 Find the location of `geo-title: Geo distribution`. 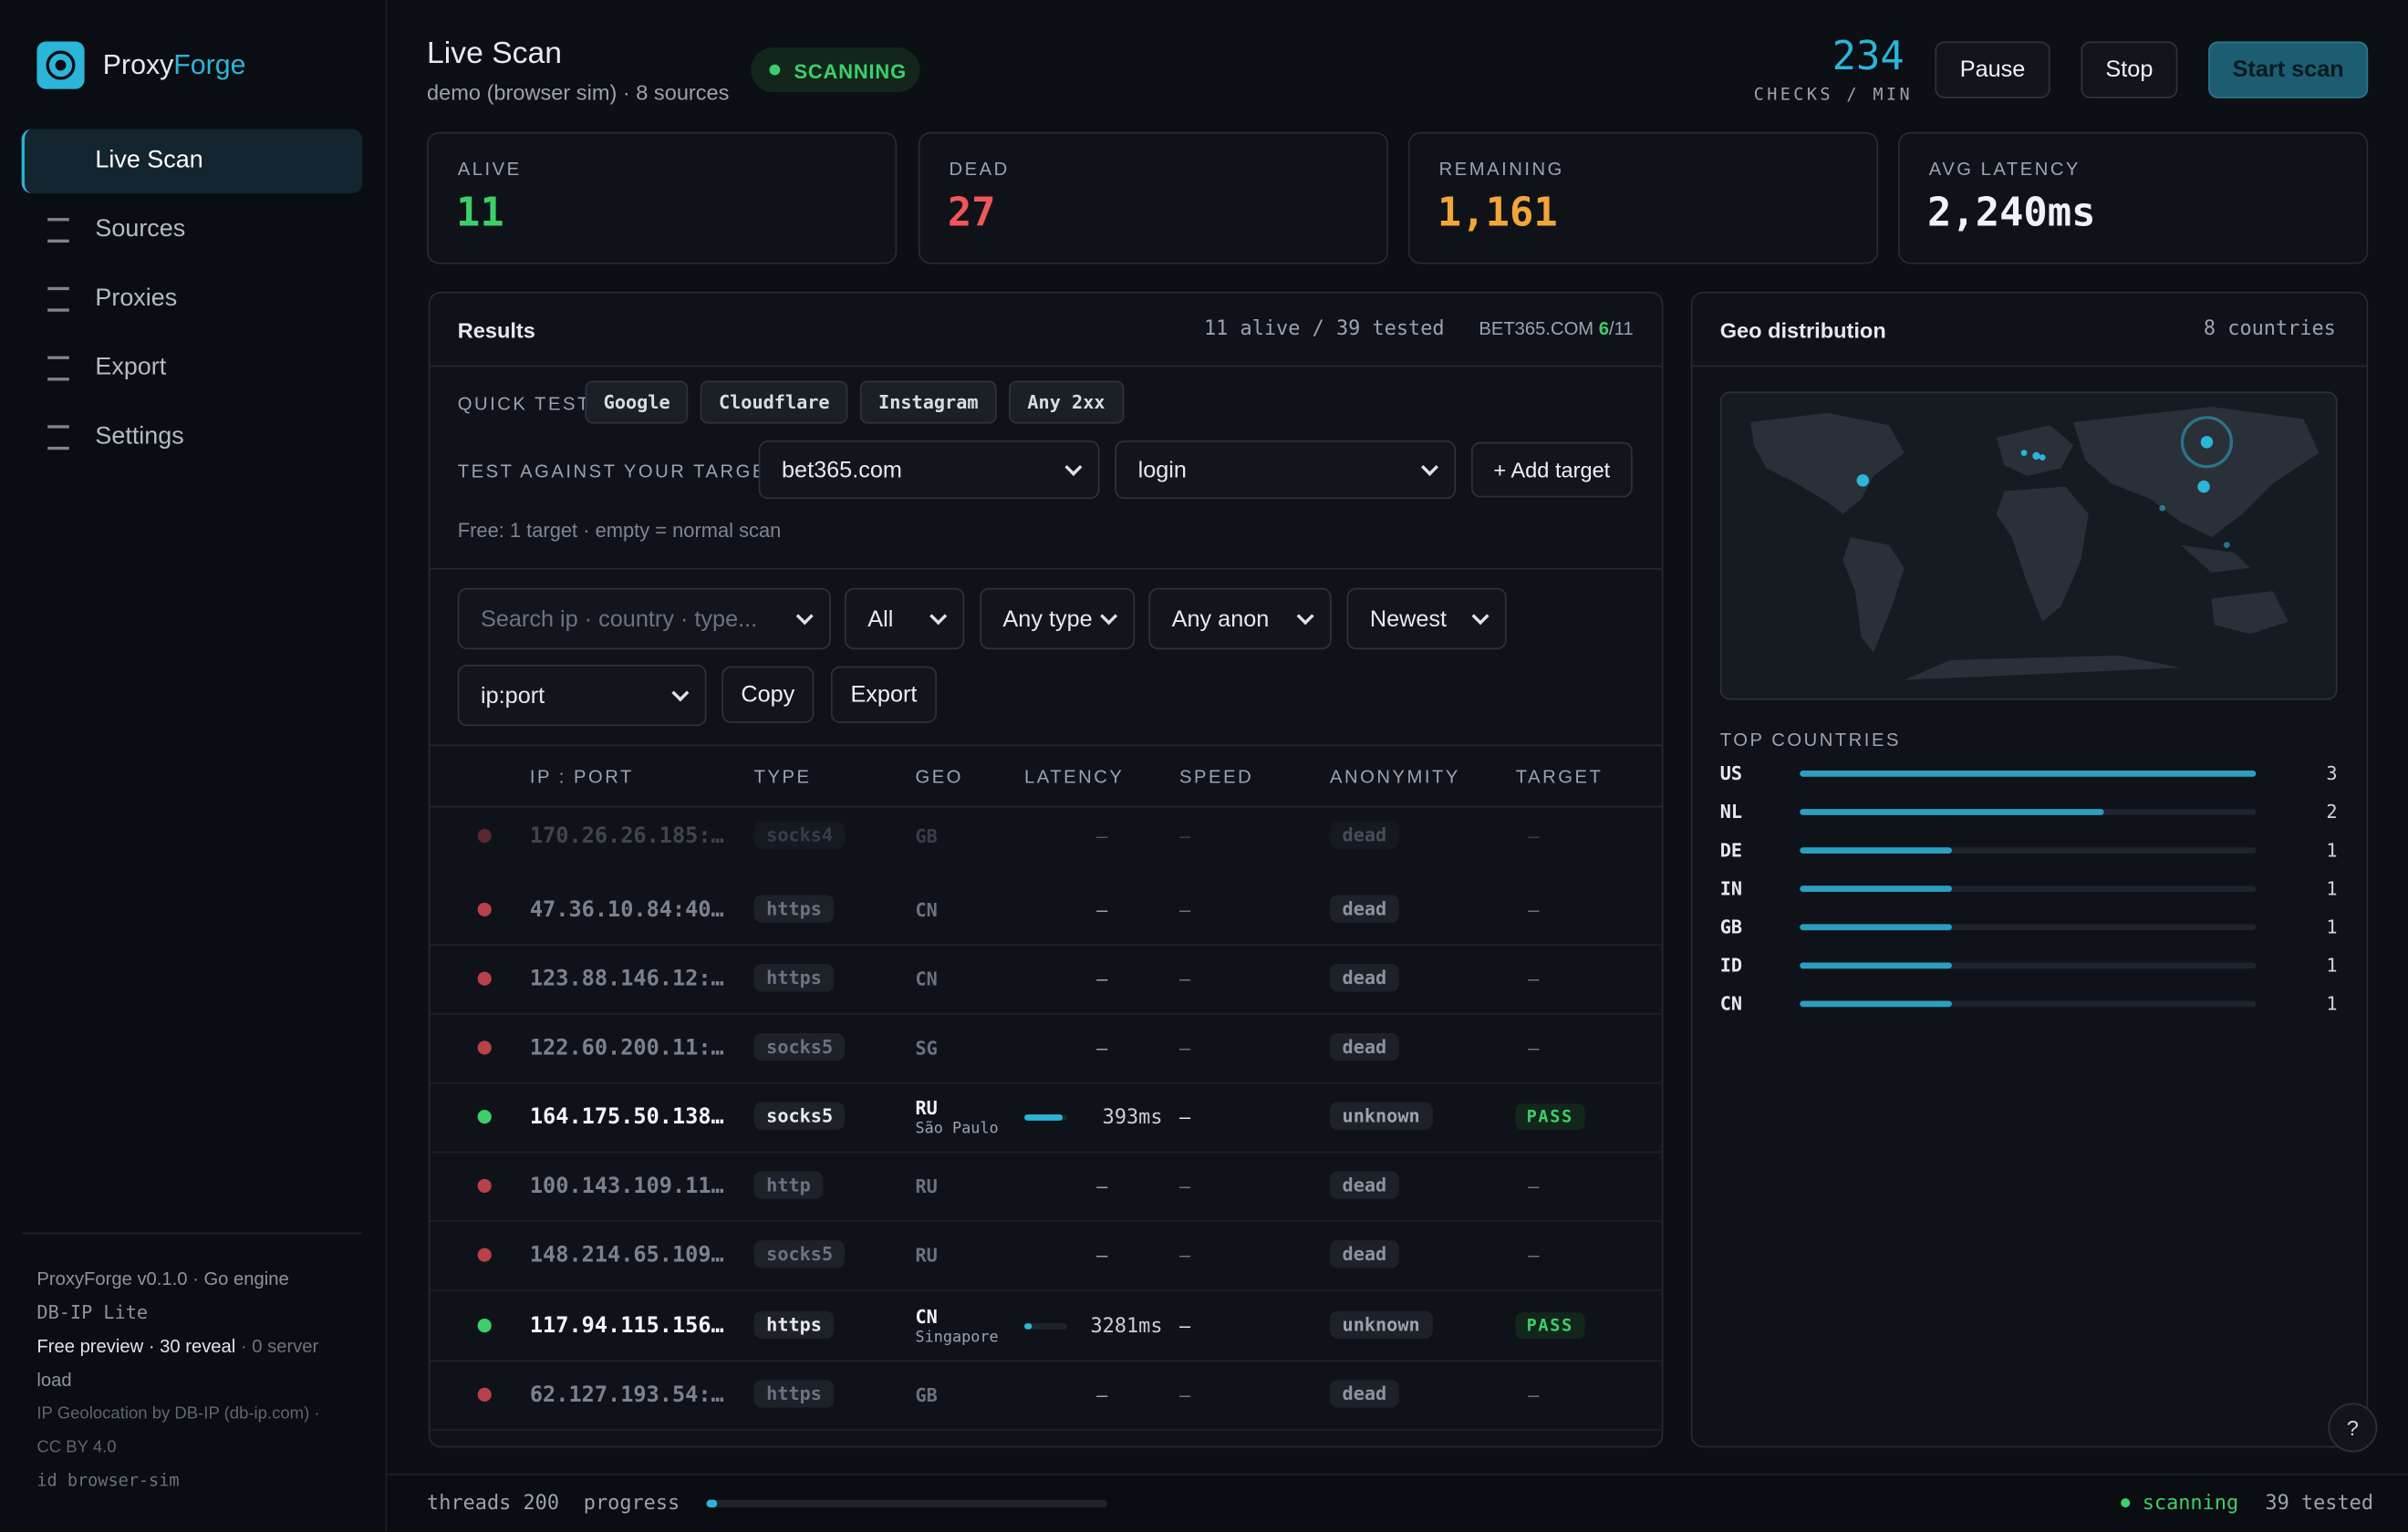

geo-title: Geo distribution is located at coordinates (1803, 330).